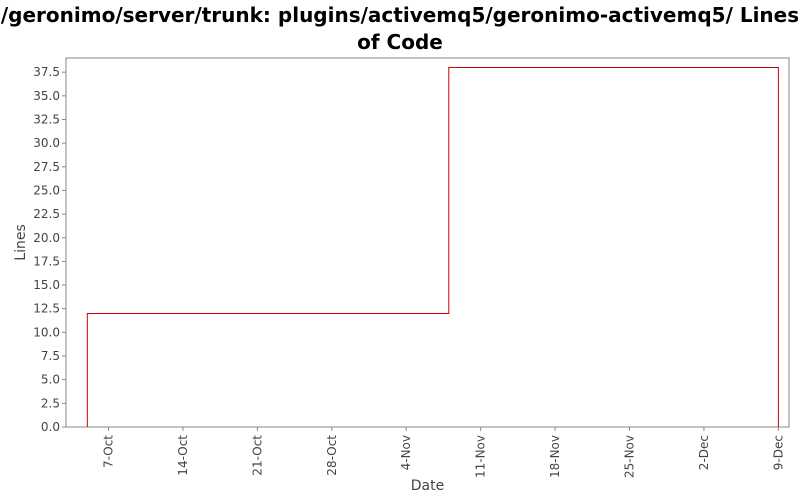 The width and height of the screenshot is (800, 500). What do you see at coordinates (46, 238) in the screenshot?
I see `y-tick-label: 20.0` at bounding box center [46, 238].